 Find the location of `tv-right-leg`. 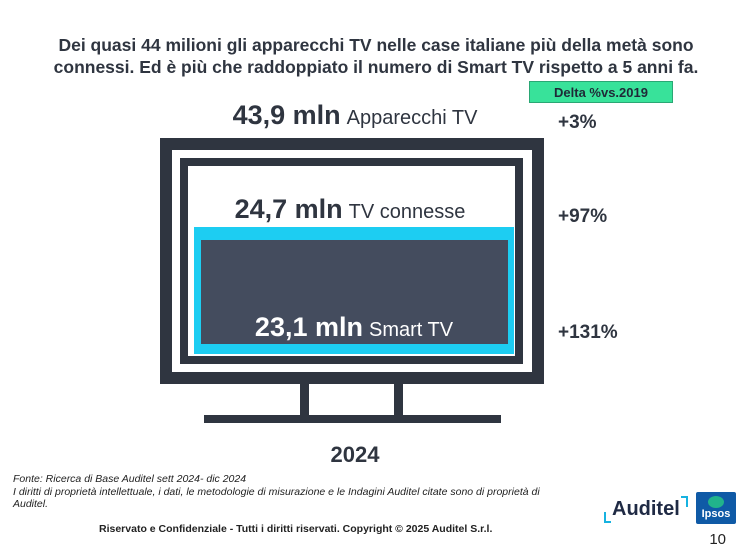

tv-right-leg is located at coordinates (398, 402).